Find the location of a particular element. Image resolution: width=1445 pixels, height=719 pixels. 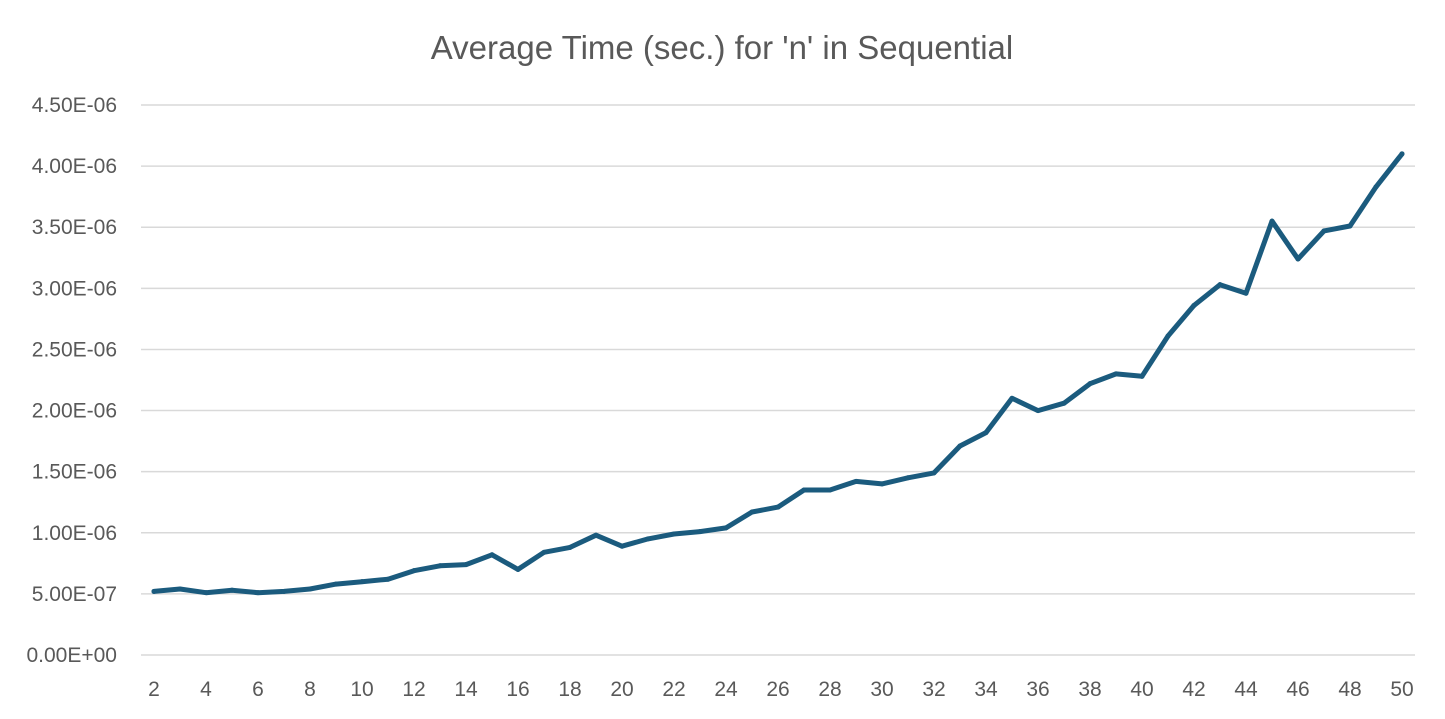

x-tick-label: 48 is located at coordinates (1349, 689).